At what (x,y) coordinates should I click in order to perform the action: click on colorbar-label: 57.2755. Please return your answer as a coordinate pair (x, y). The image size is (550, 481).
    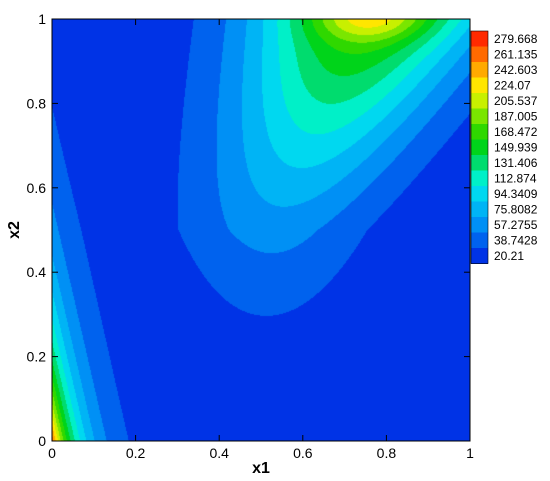
    Looking at the image, I should click on (516, 225).